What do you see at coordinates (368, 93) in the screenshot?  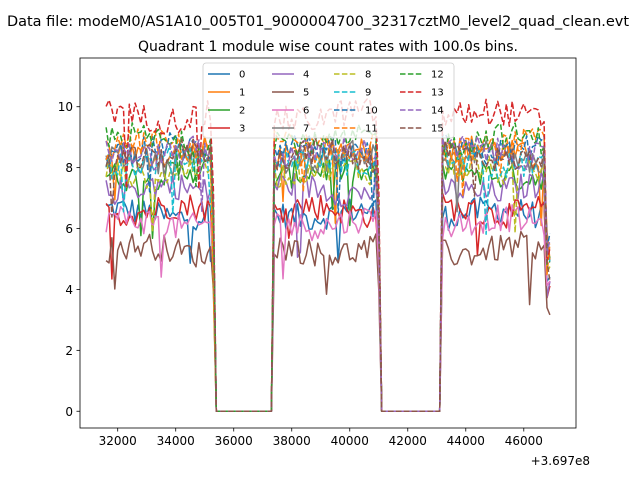 I see `legend-label-9: 9` at bounding box center [368, 93].